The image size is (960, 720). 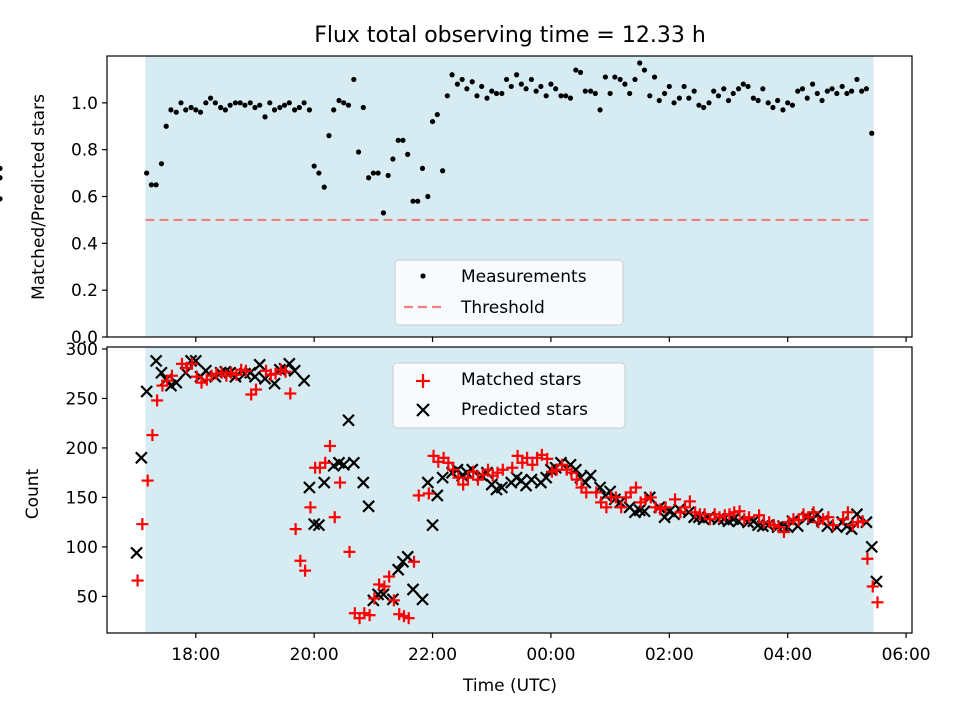 I want to click on bottom-y-tick-label: 200, so click(x=82, y=449).